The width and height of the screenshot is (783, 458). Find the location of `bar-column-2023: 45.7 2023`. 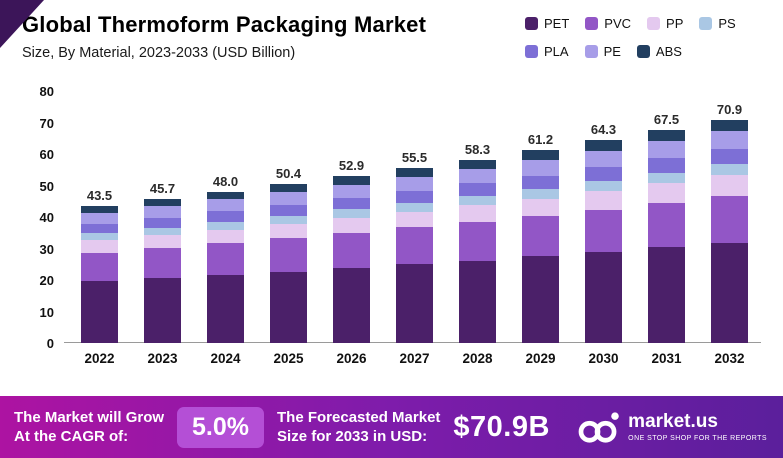

bar-column-2023: 45.7 2023 is located at coordinates (162, 222).